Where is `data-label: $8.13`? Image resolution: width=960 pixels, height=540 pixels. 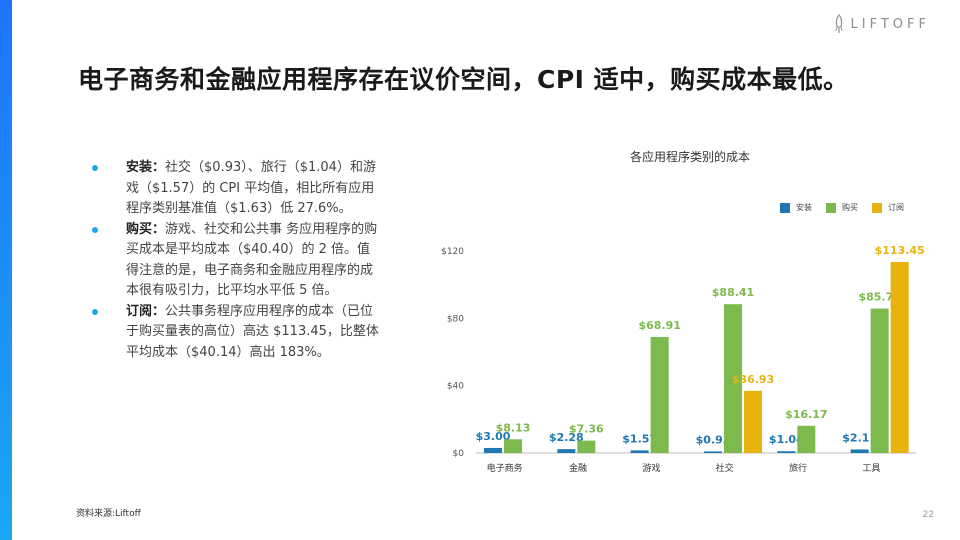 data-label: $8.13 is located at coordinates (513, 427).